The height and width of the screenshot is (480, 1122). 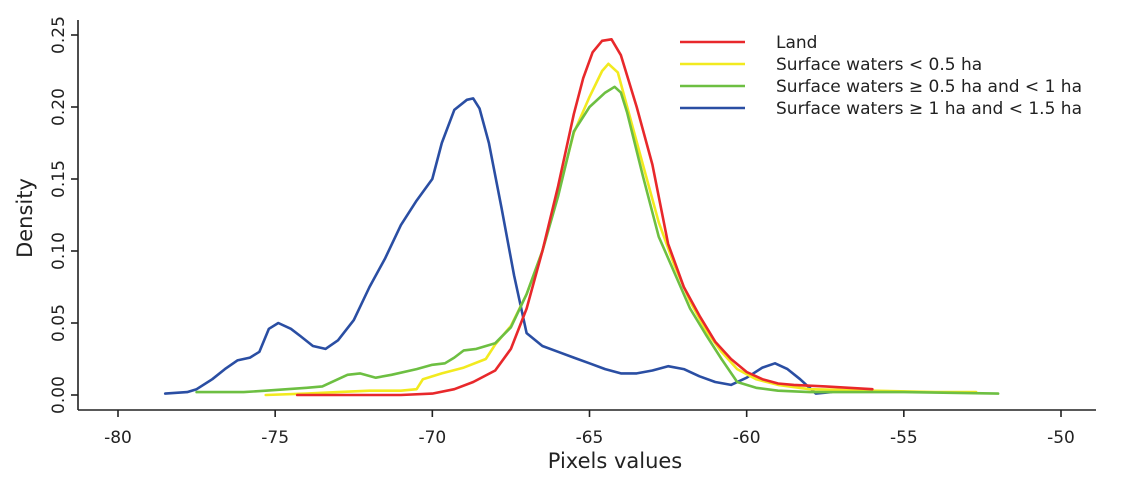 I want to click on y-tick-label: 0.15, so click(x=59, y=179).